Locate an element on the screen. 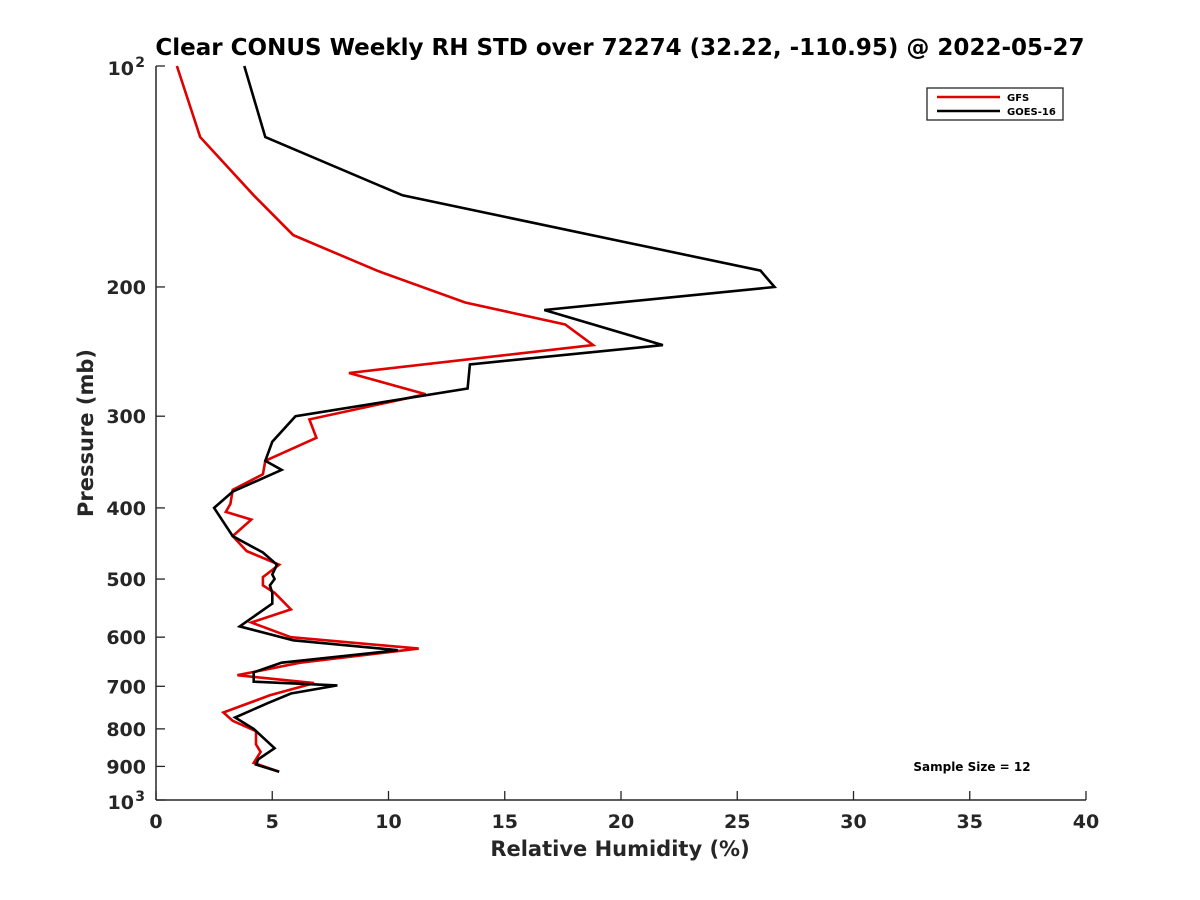  x-tick-label: 15 is located at coordinates (505, 822).